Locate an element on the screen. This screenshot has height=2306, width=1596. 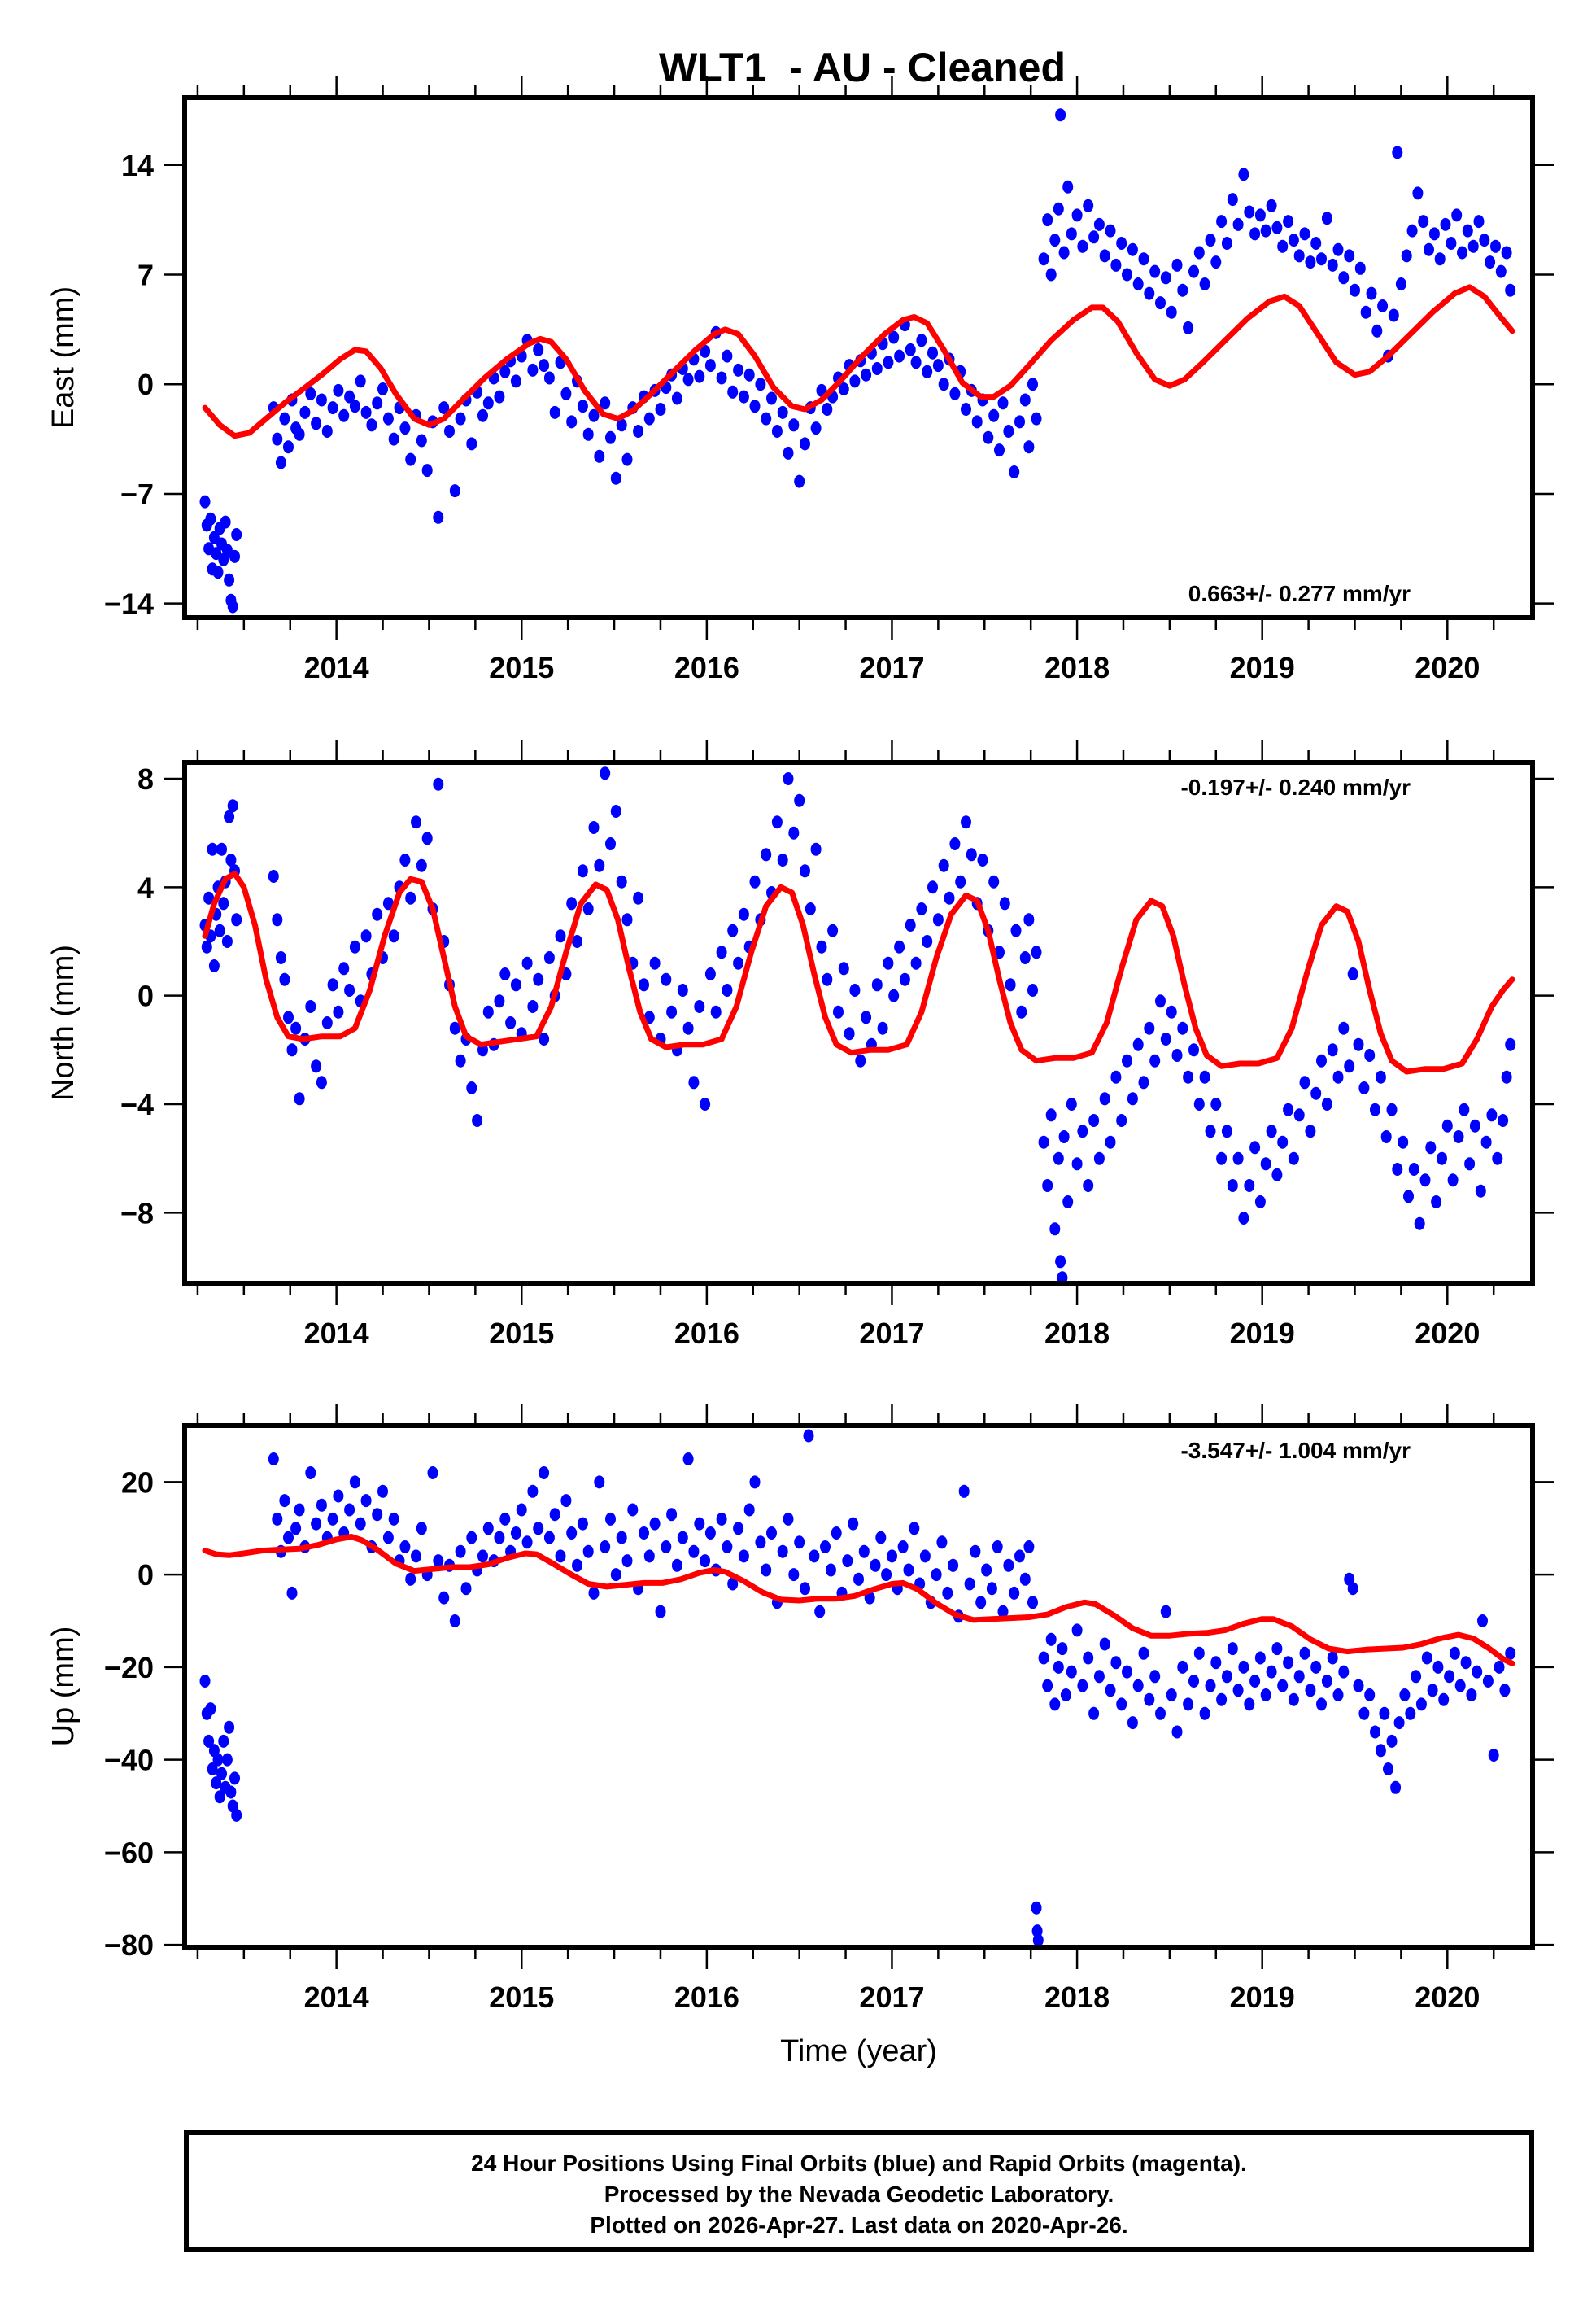
figure-title: WLT1 - AU - Cleaned is located at coordinates (862, 67).